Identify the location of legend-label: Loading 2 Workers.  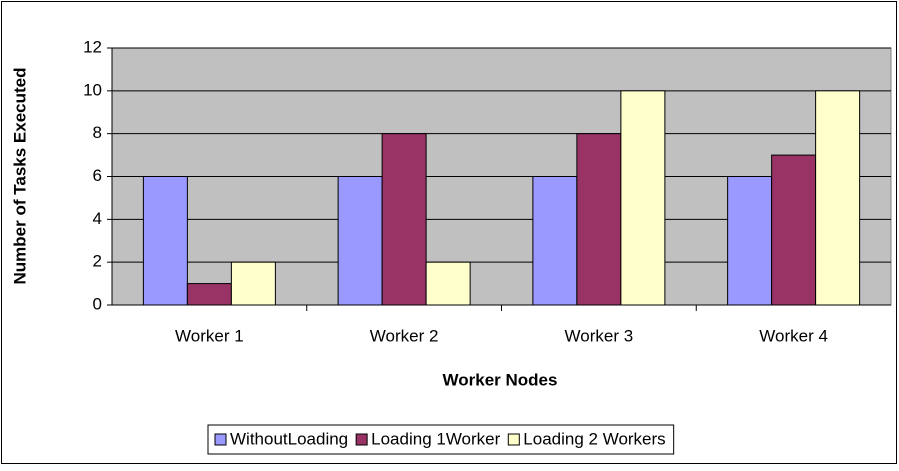
(594, 438).